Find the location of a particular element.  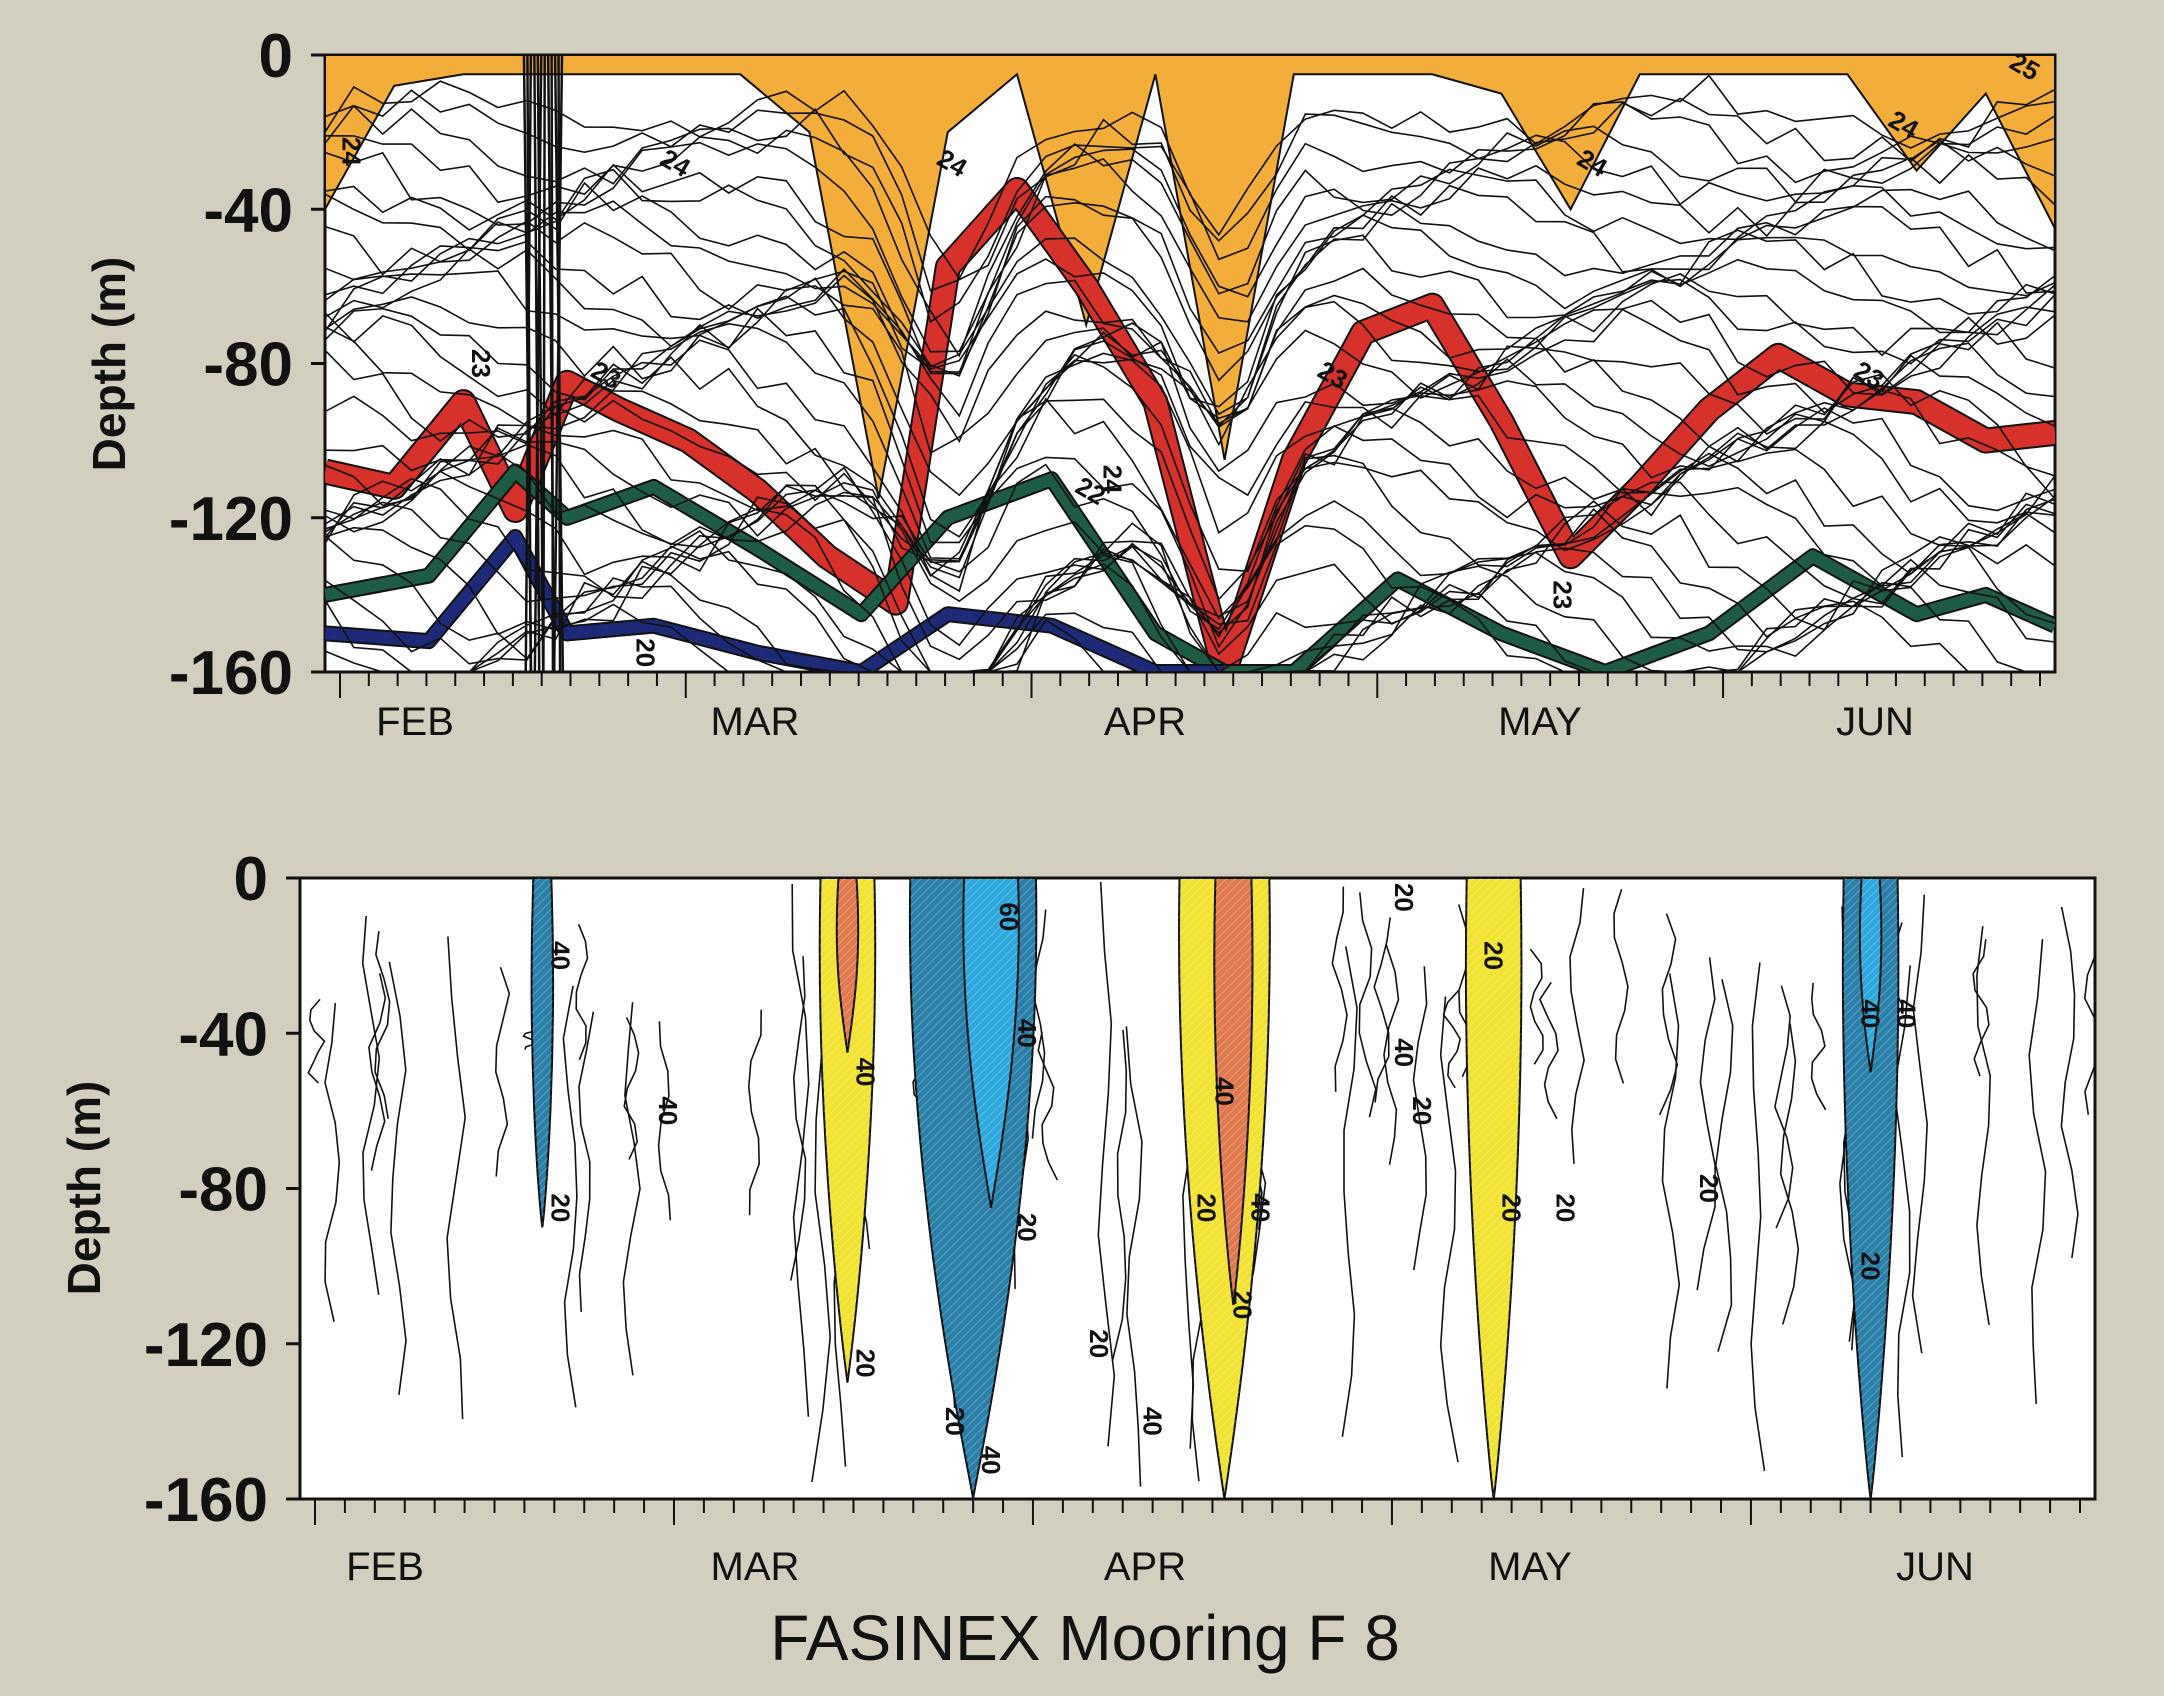

contour-value-label: 24 is located at coordinates (1113, 479).